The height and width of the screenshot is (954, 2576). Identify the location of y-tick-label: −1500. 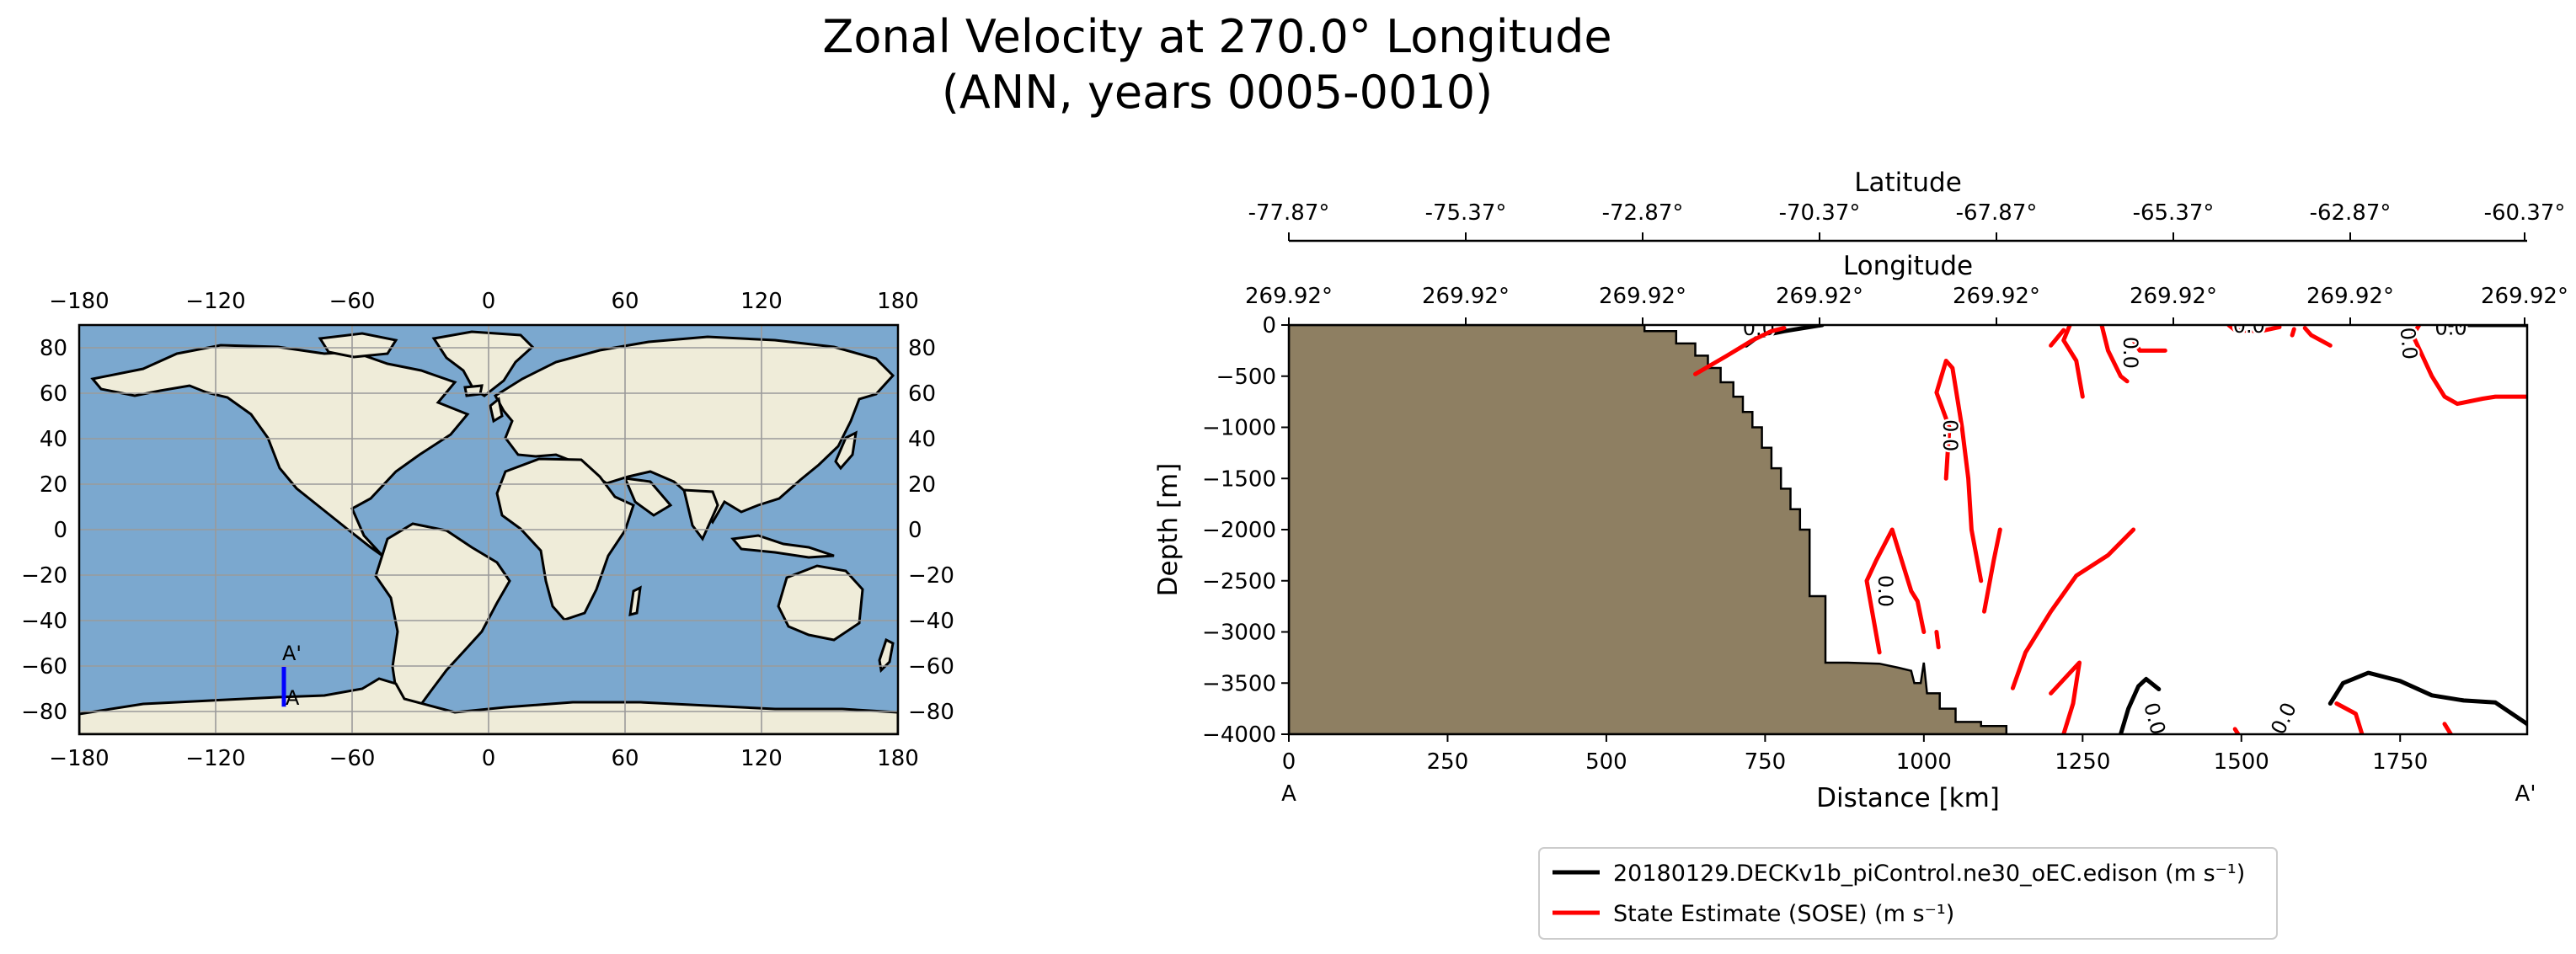
(1239, 479).